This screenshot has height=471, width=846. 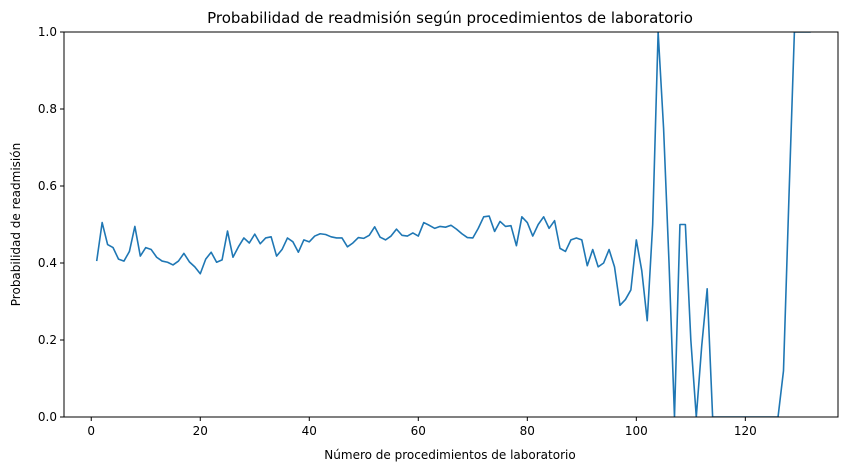 I want to click on y-tick-label: 1.0, so click(x=47, y=32).